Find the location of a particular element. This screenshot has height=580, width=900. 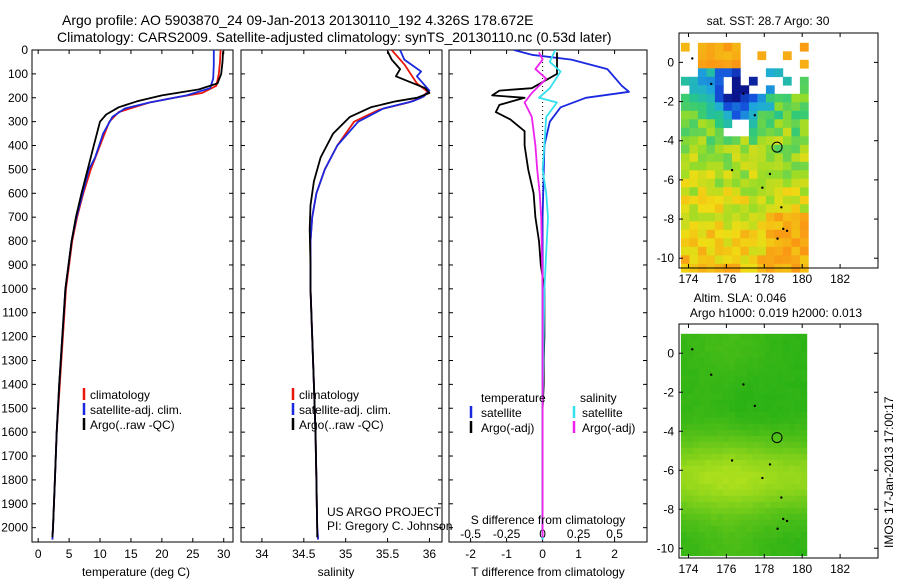

depth-tick-label: 1800 is located at coordinates (14, 480).